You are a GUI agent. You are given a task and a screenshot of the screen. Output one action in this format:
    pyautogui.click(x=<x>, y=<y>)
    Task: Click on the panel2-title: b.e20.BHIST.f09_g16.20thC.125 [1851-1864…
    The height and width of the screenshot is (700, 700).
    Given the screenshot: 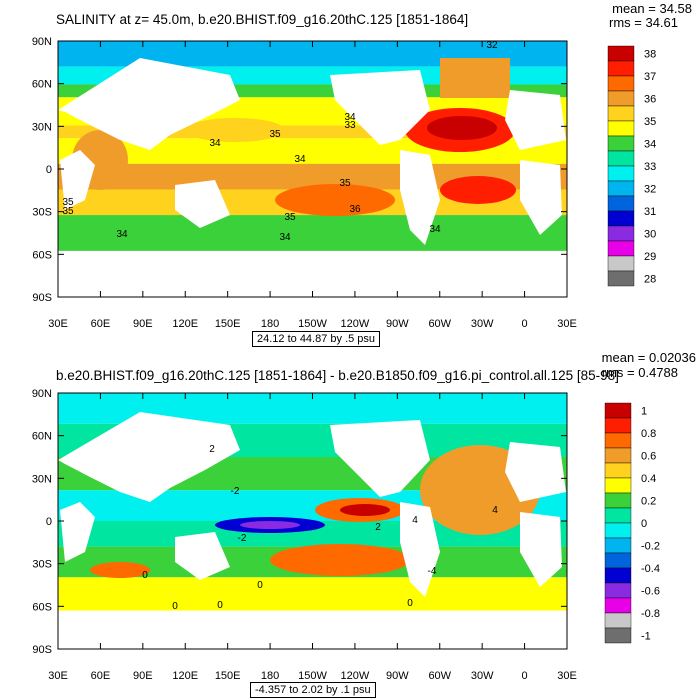 What is the action you would take?
    pyautogui.click(x=337, y=375)
    